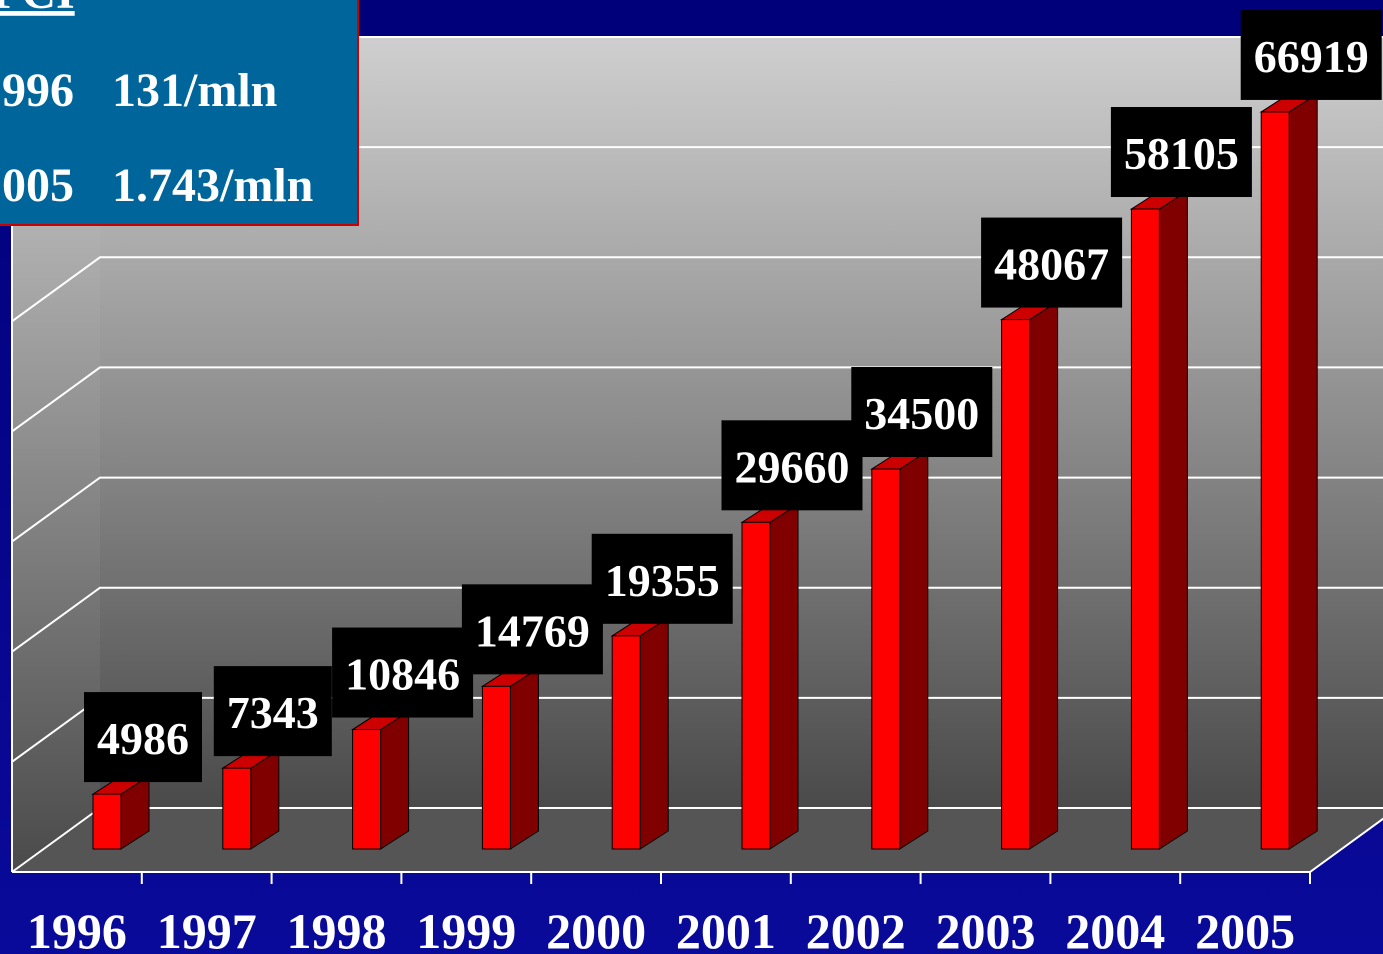 The height and width of the screenshot is (954, 1383). I want to click on x-tick-label: 2000, so click(596, 928).